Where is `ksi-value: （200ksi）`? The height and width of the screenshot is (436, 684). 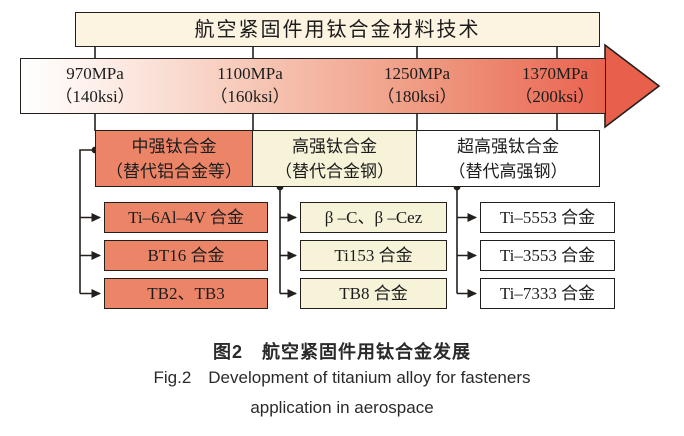
ksi-value: （200ksi） is located at coordinates (555, 96).